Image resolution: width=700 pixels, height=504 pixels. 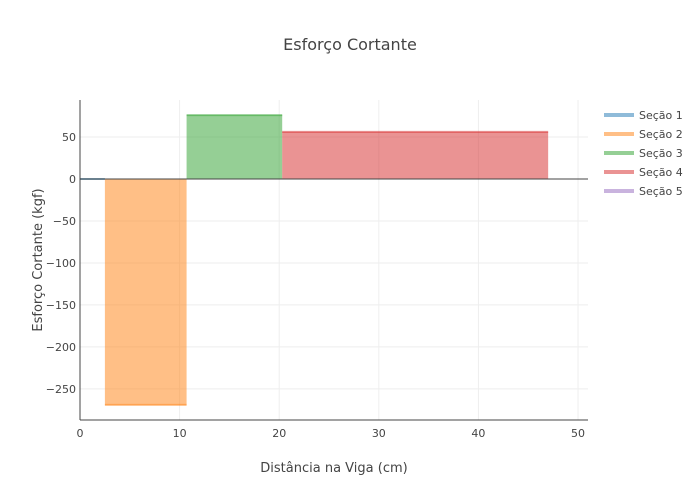 I want to click on x-tick-label: 20, so click(x=279, y=433).